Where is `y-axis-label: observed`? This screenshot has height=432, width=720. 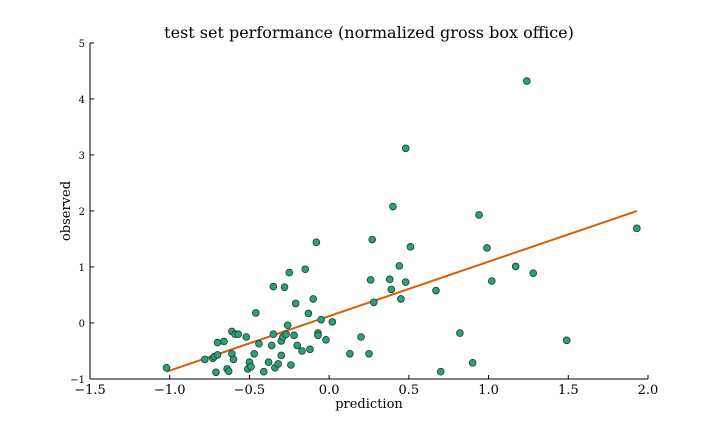 y-axis-label: observed is located at coordinates (66, 211).